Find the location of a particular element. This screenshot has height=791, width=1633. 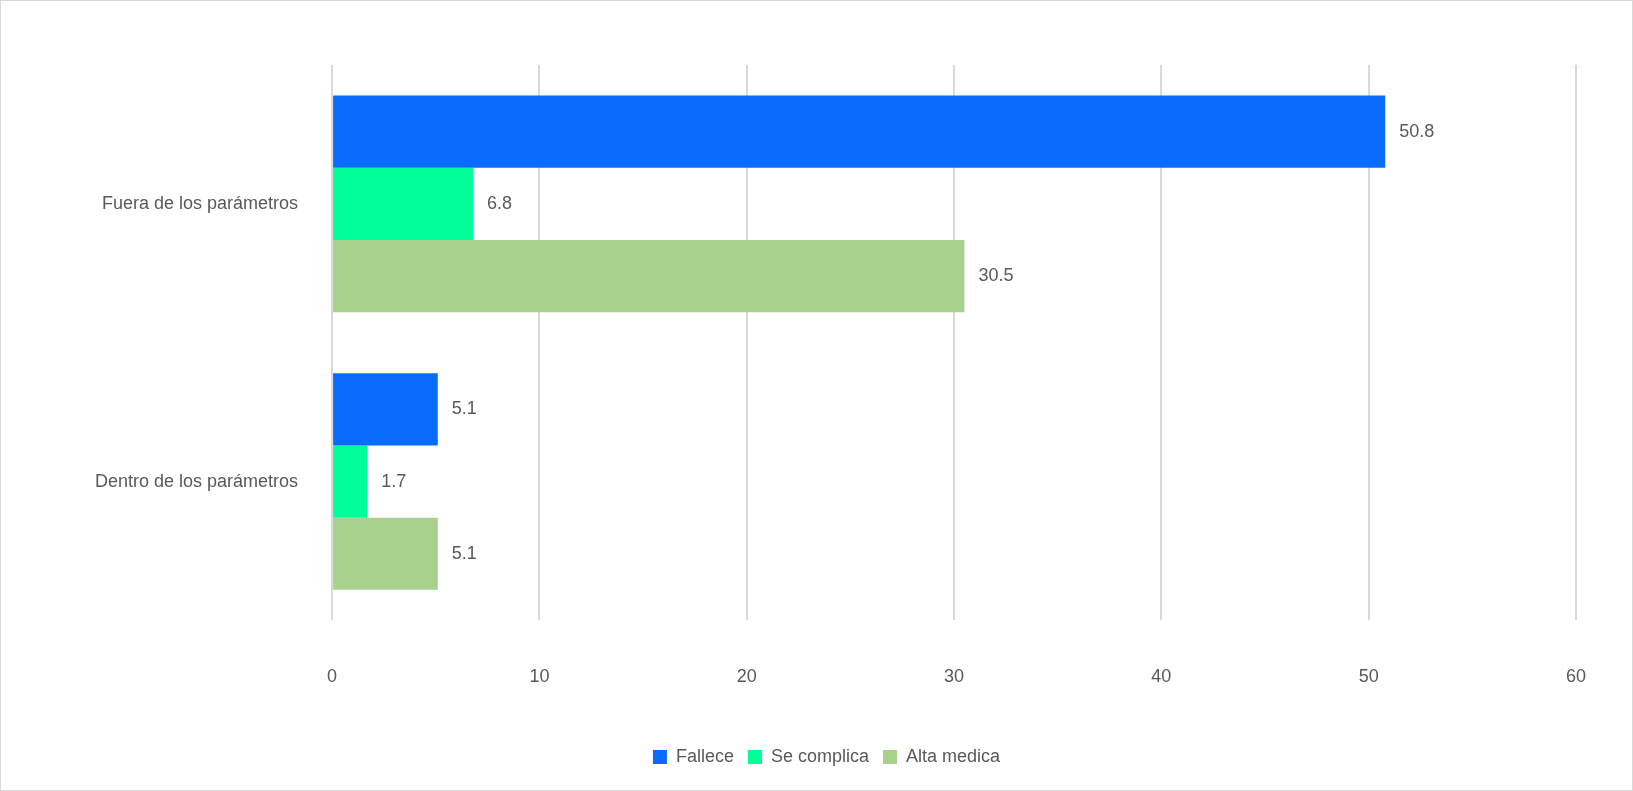

x-tick-label: 60 is located at coordinates (1575, 676).